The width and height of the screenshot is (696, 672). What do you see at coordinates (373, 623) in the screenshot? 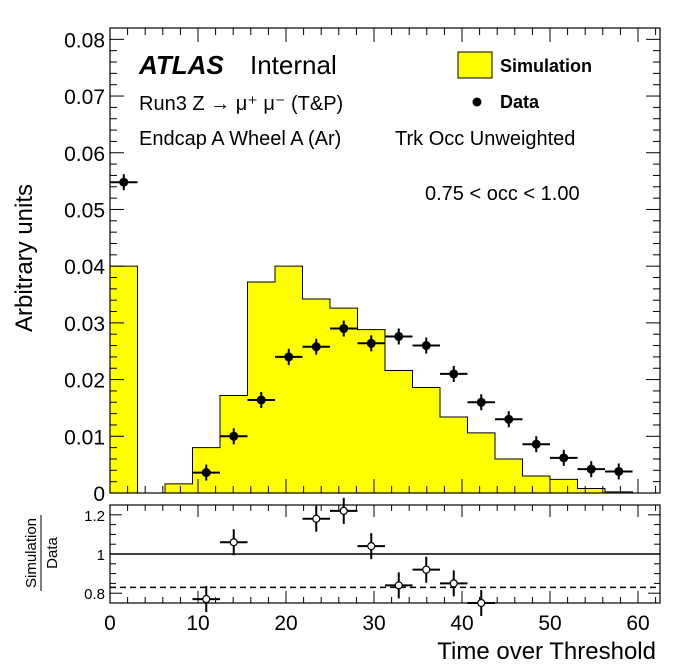
I see `x-tick-label: 30` at bounding box center [373, 623].